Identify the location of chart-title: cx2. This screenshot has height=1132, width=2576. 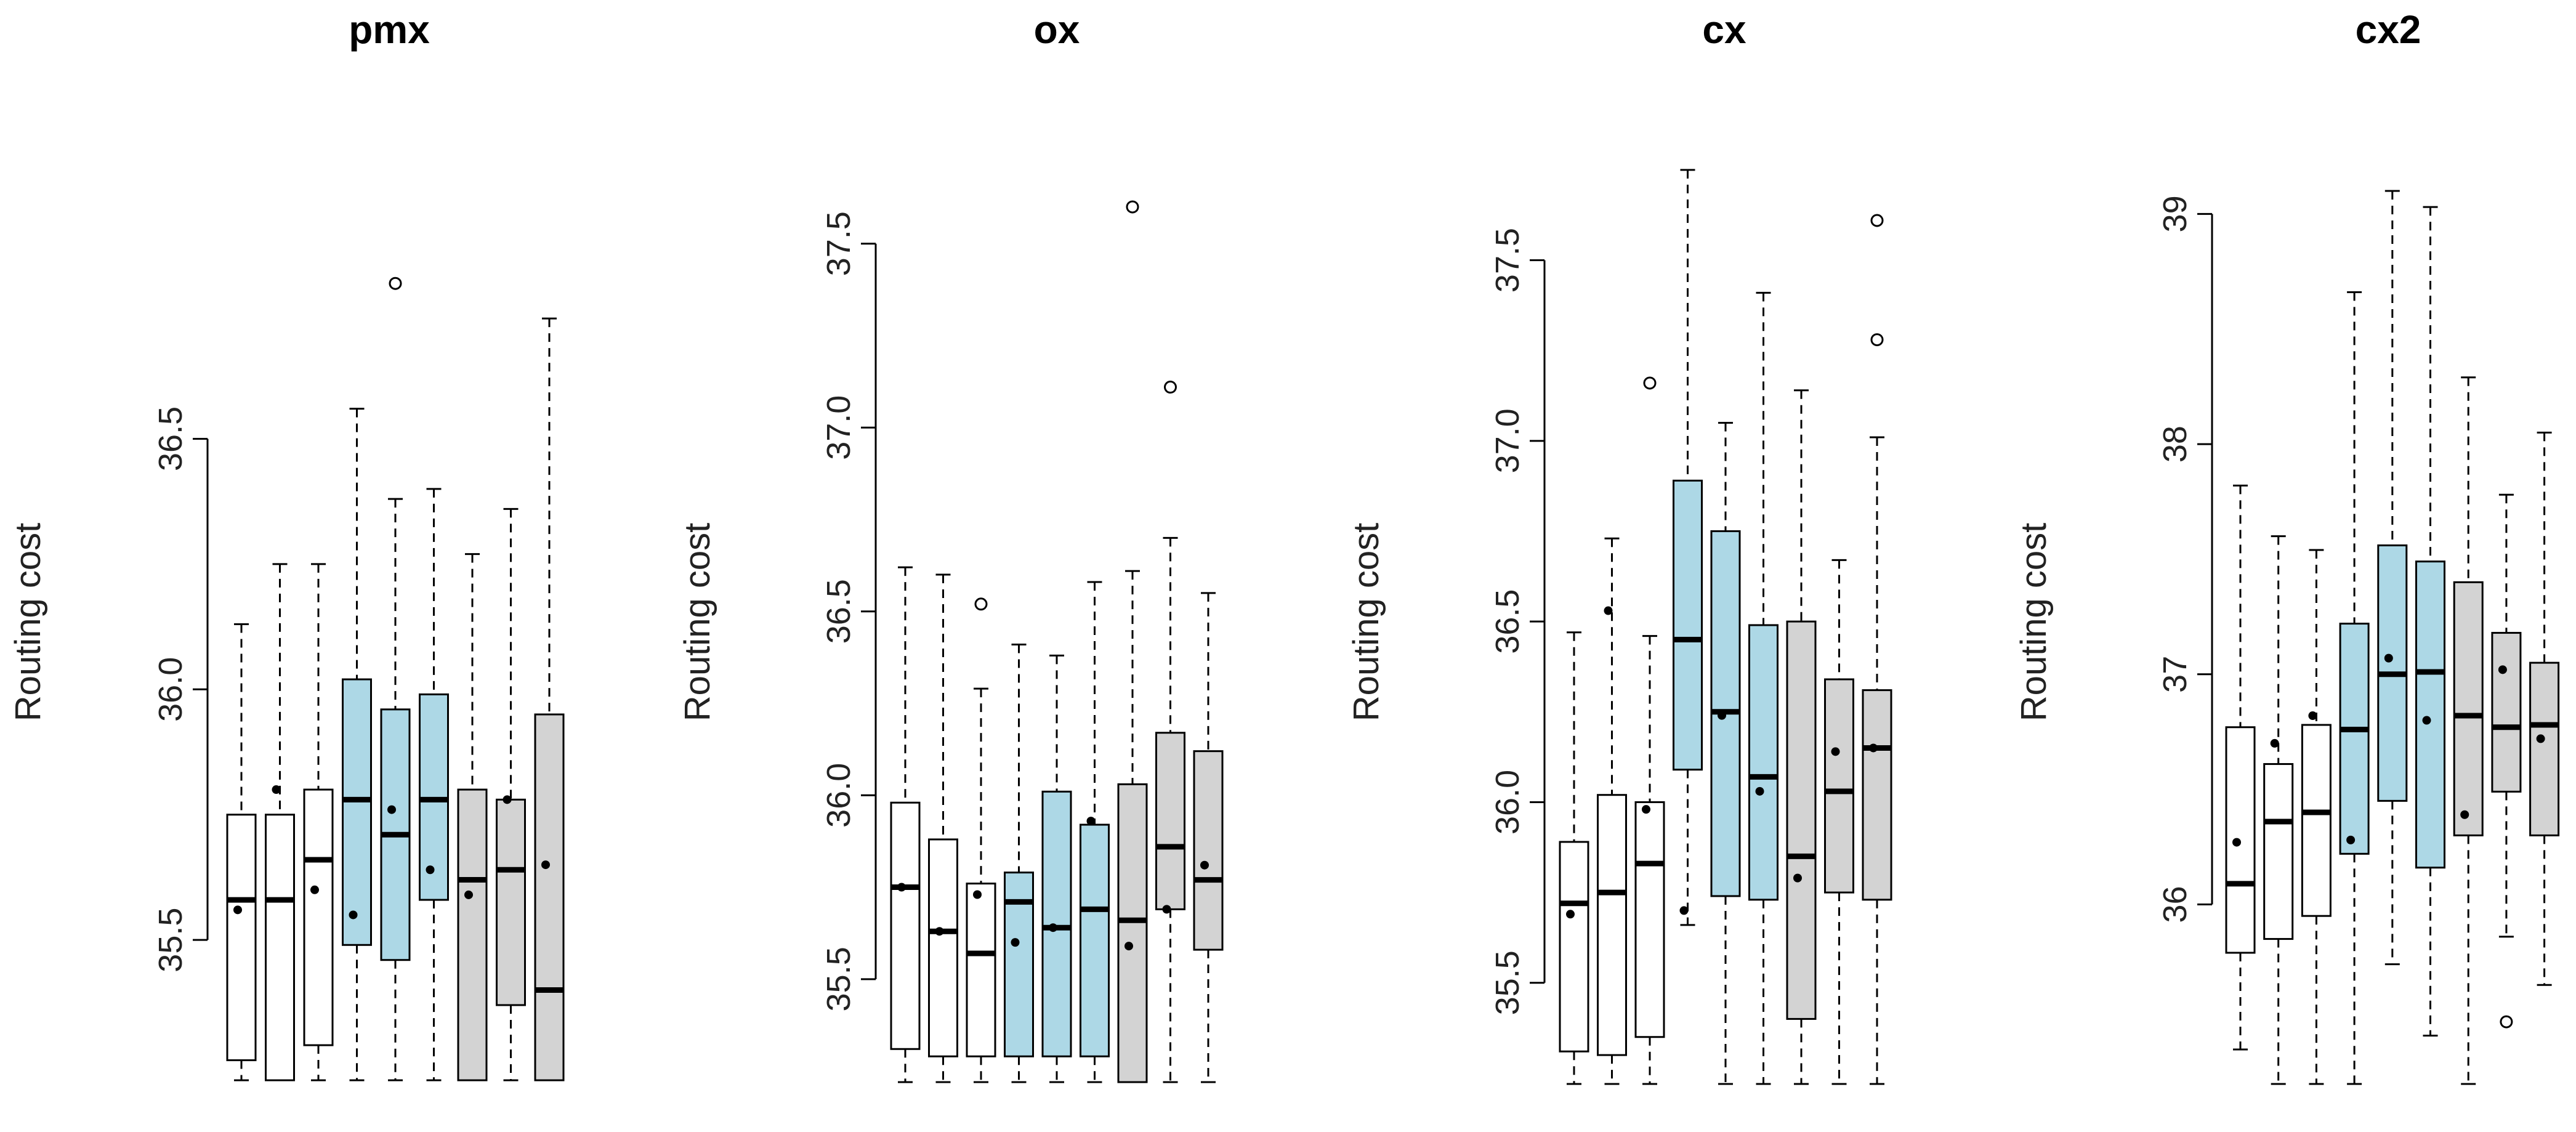
(2388, 29).